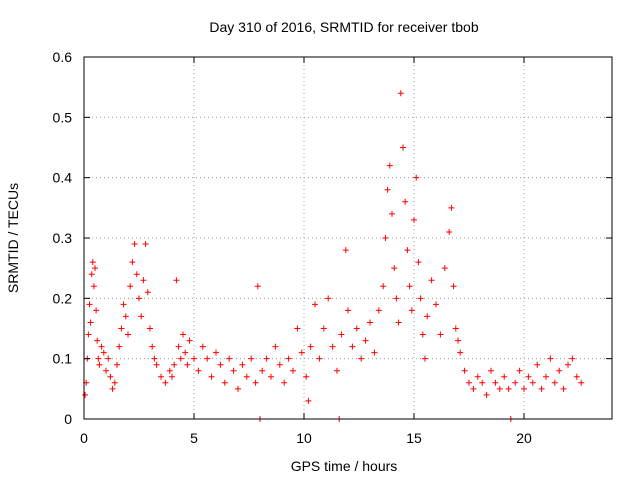  What do you see at coordinates (344, 466) in the screenshot?
I see `x-axis-label: GPS time / hours` at bounding box center [344, 466].